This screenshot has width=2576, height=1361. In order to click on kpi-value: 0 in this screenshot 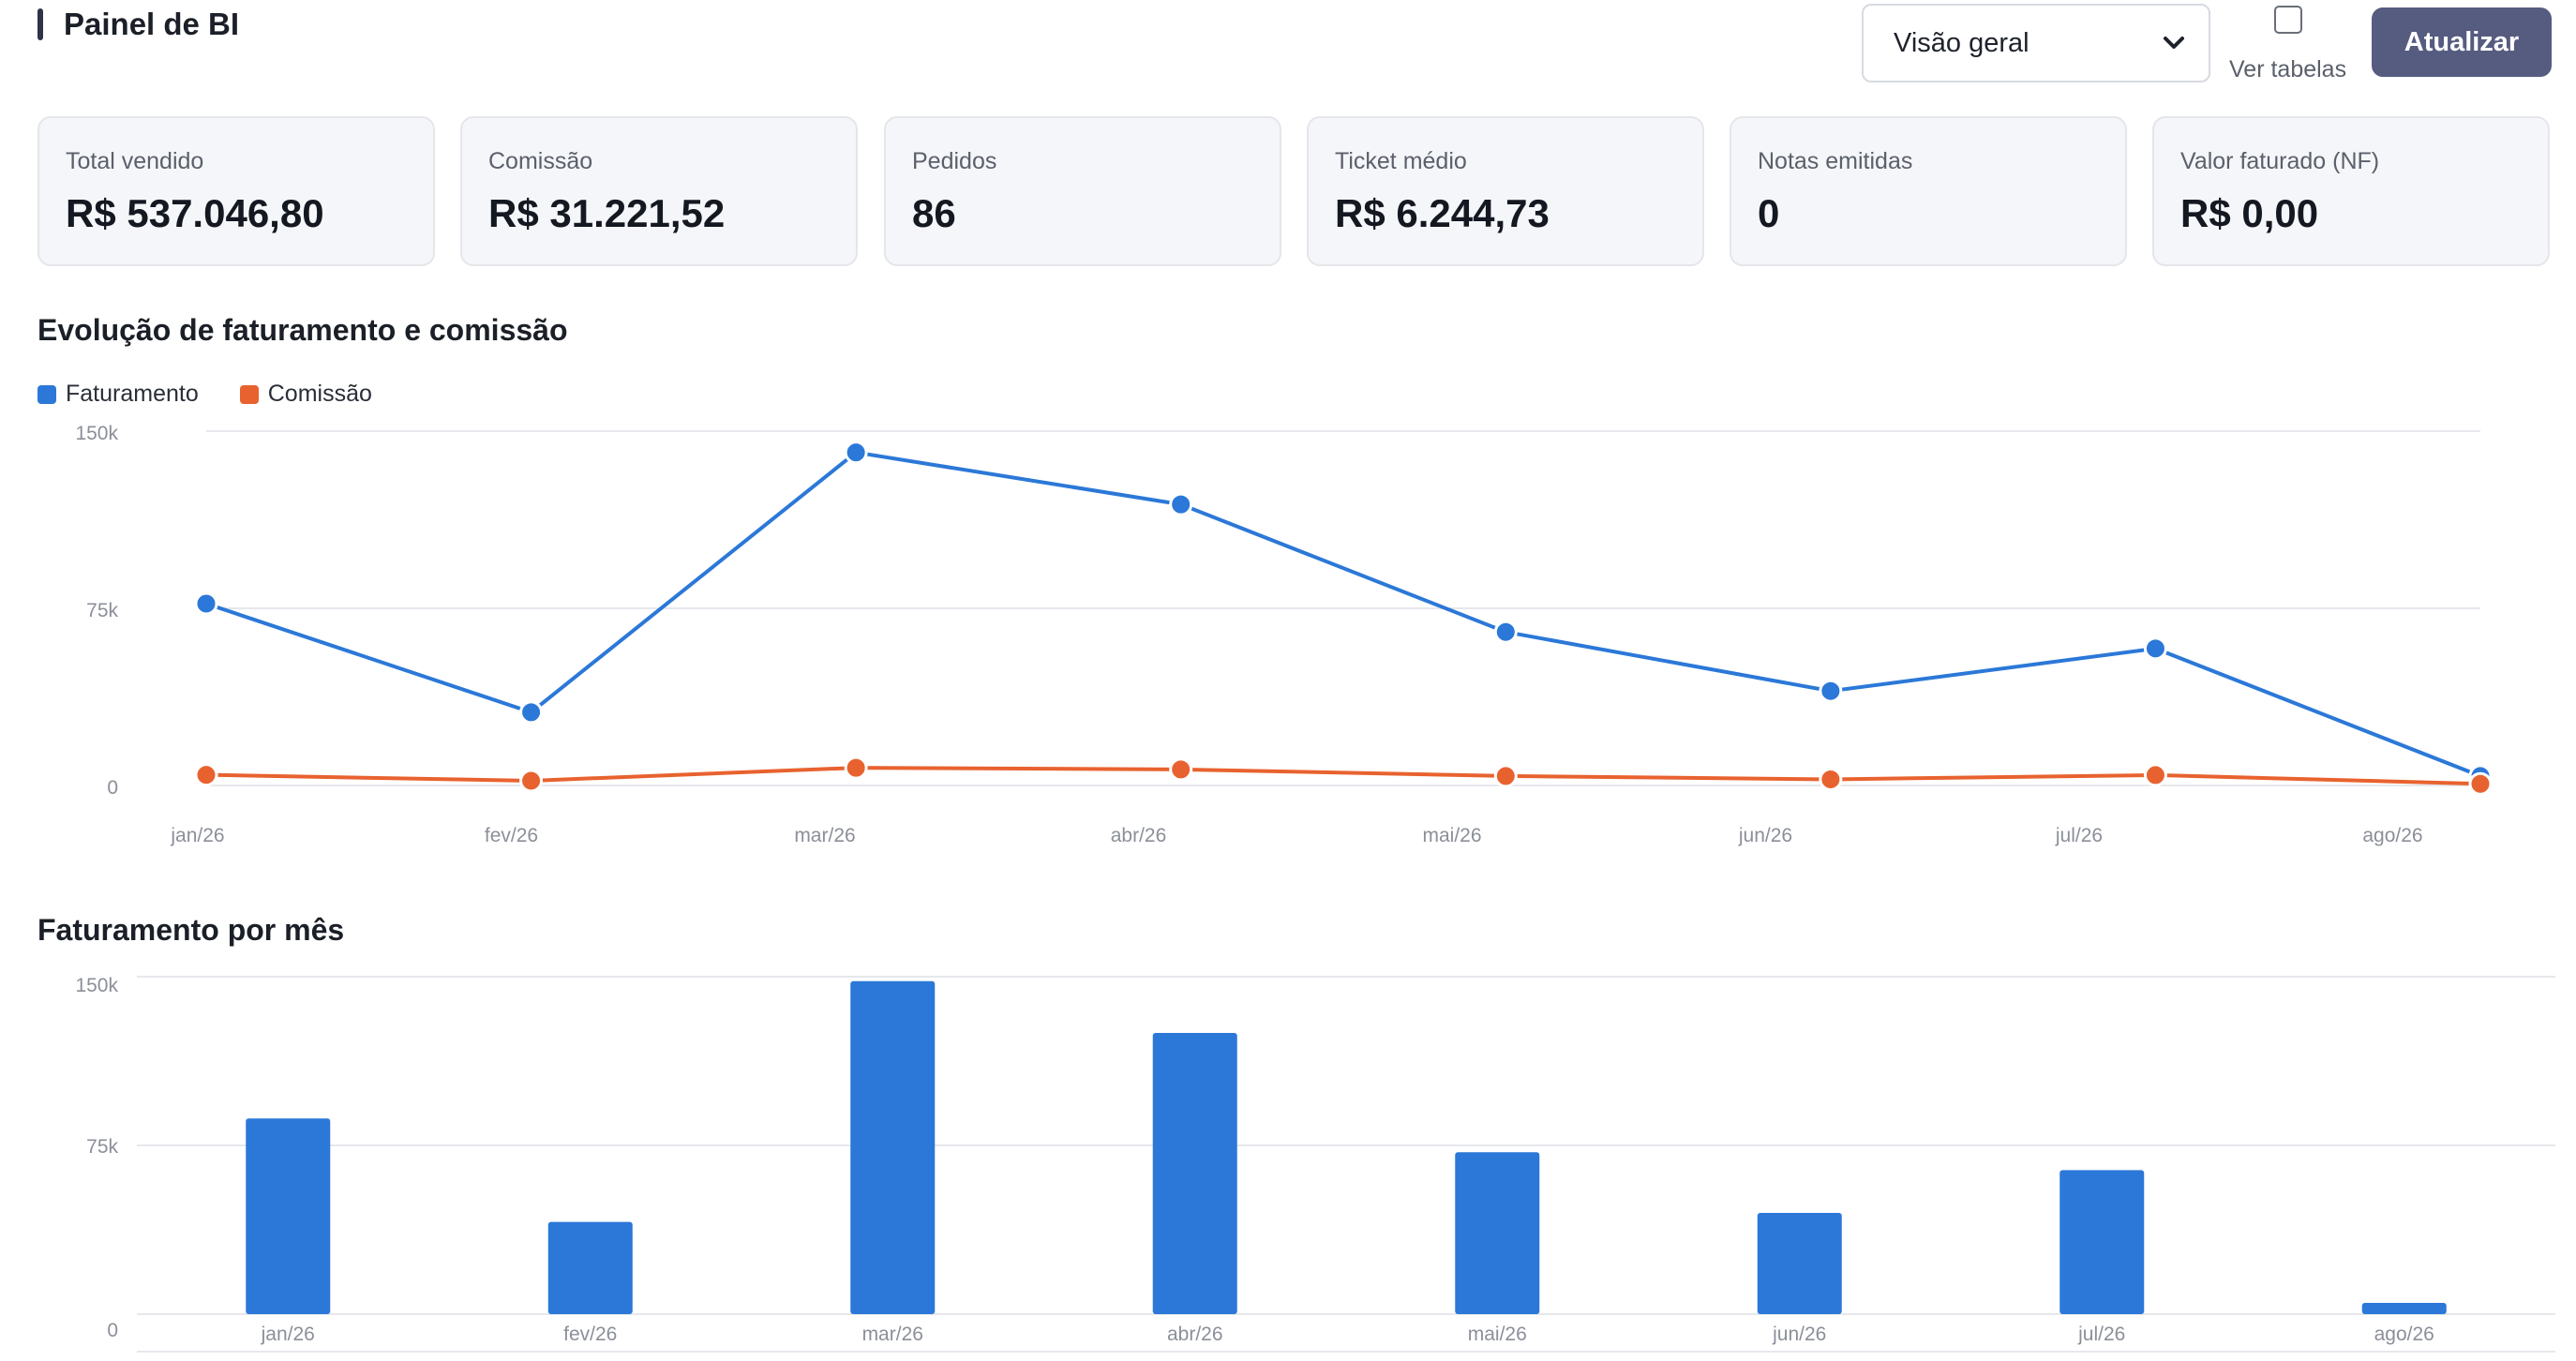, I will do `click(1769, 213)`.